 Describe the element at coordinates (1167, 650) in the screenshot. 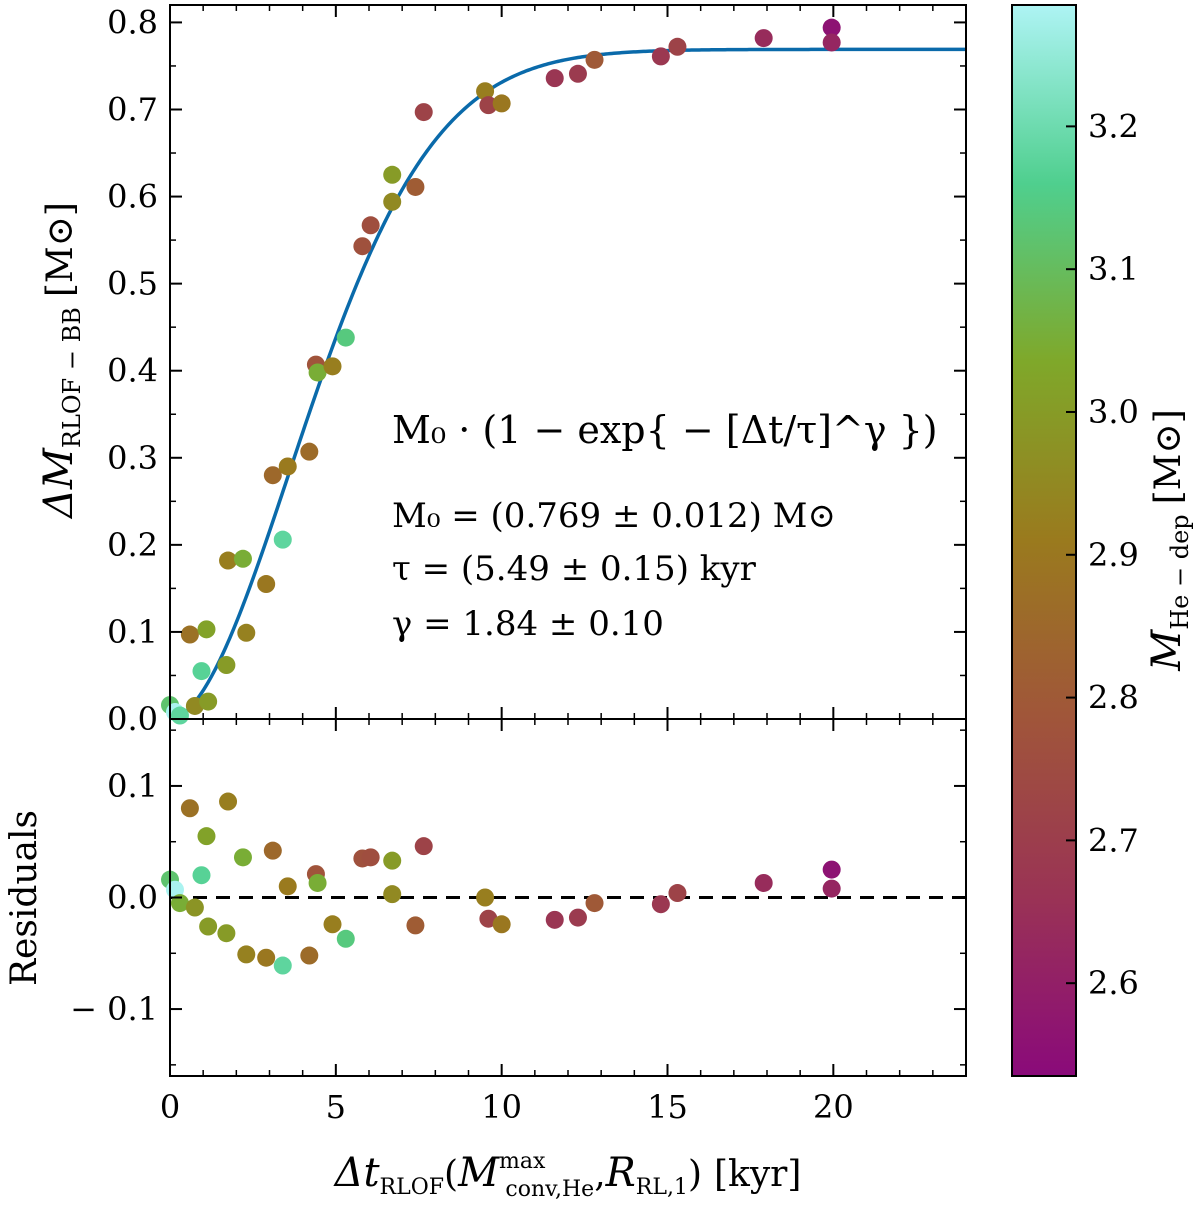

I see `colorbar-label-main: M` at that location.